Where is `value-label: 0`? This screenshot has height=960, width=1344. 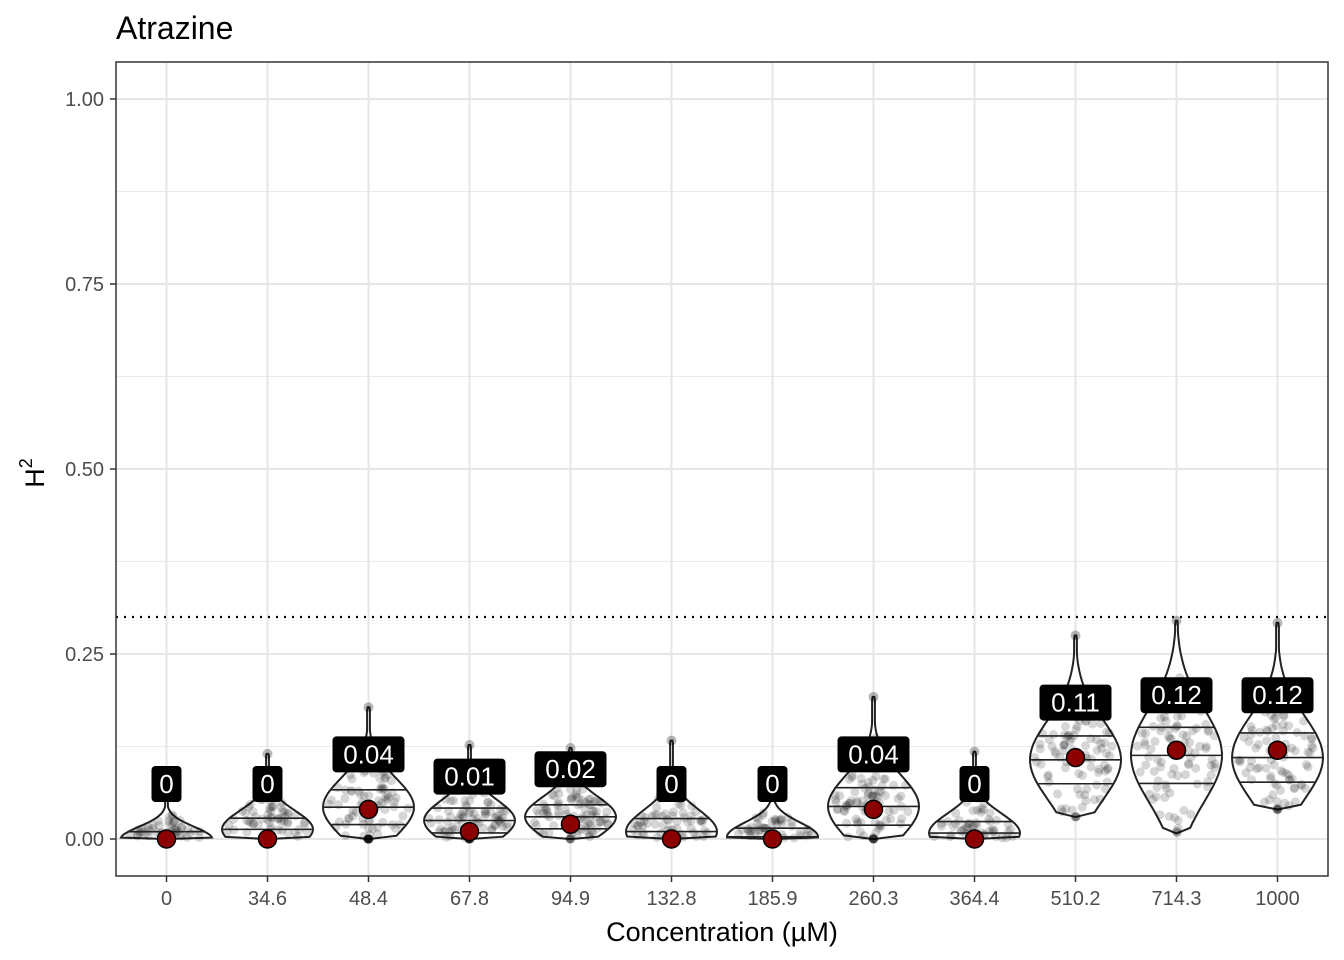 value-label: 0 is located at coordinates (772, 784).